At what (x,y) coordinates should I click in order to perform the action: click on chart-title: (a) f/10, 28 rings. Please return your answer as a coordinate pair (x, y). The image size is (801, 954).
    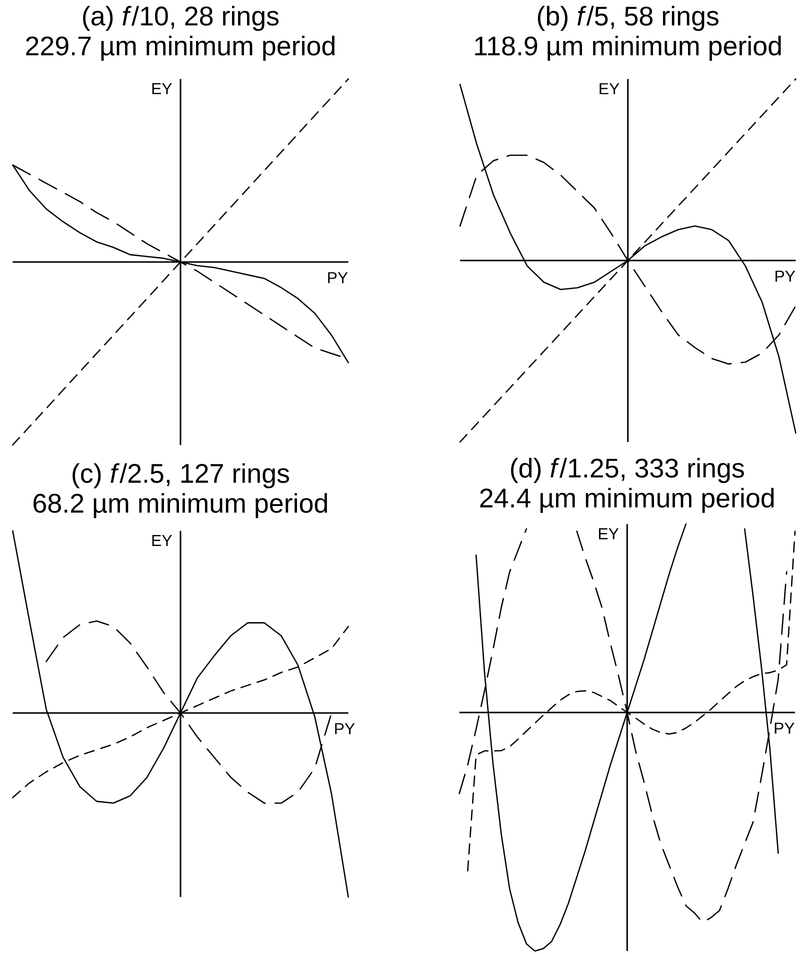
    Looking at the image, I should click on (181, 18).